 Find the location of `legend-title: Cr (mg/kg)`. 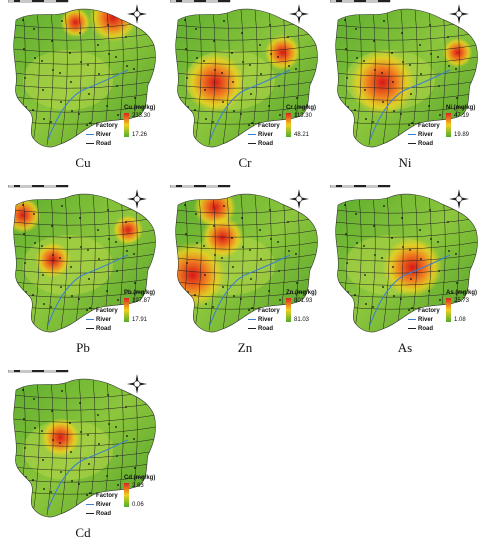

legend-title: Cr (mg/kg) is located at coordinates (301, 108).